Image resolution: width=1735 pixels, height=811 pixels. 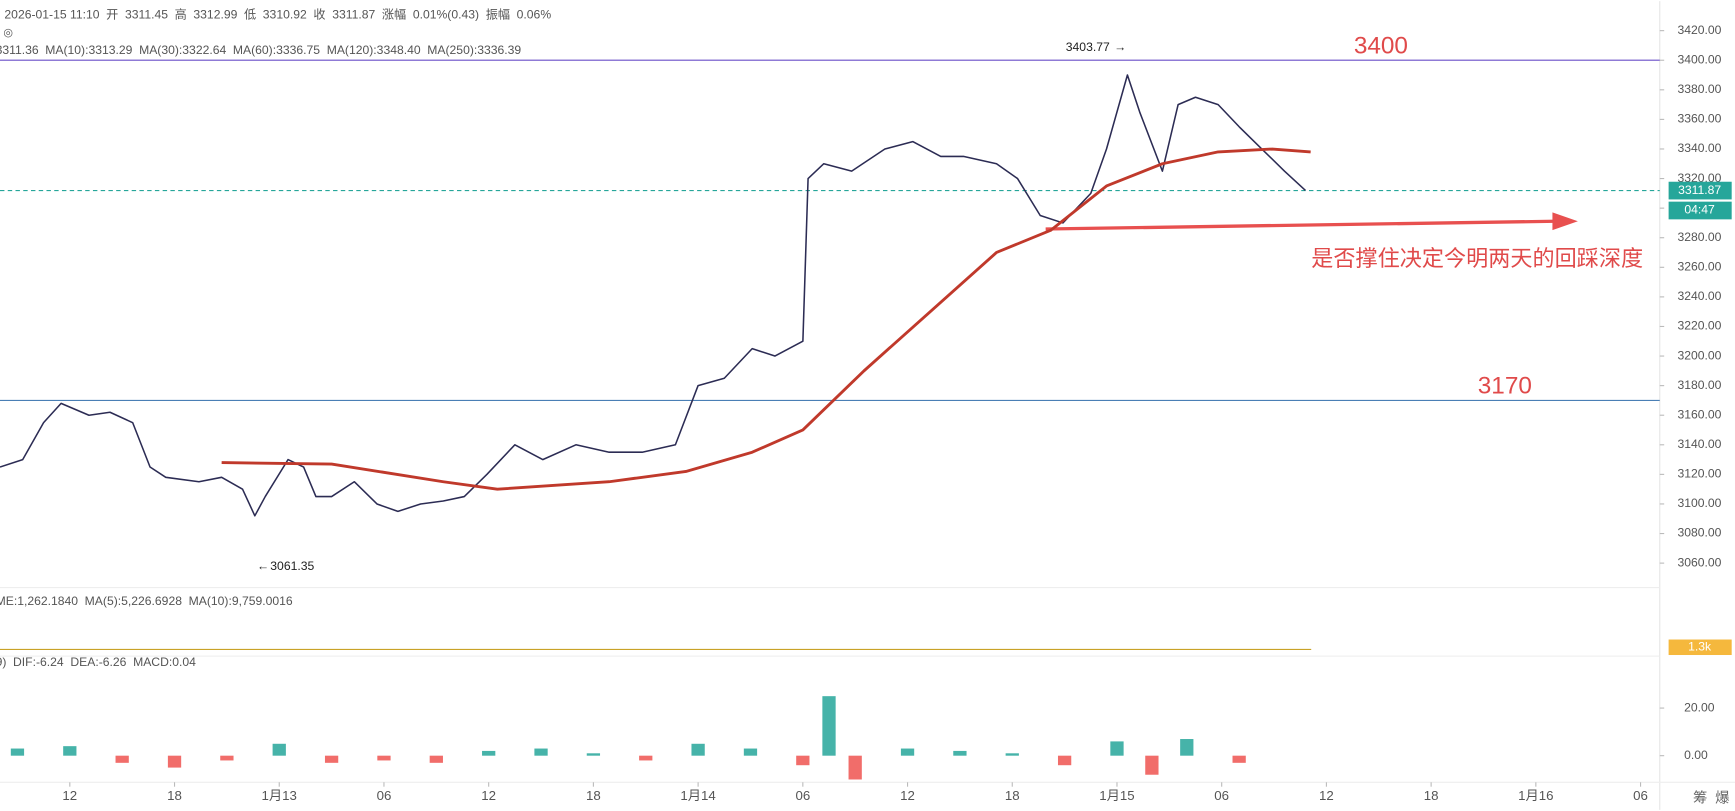 I want to click on ohlc-header: 3311.87, so click(x=353, y=15).